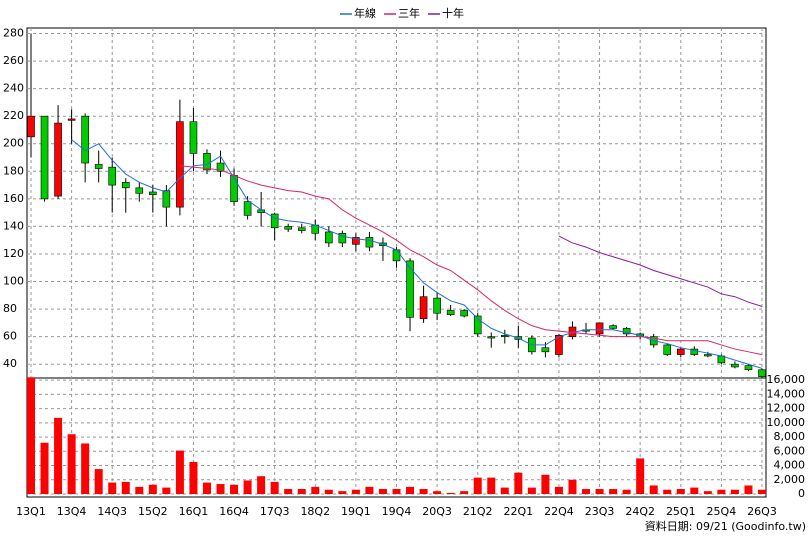 The width and height of the screenshot is (808, 540). What do you see at coordinates (13, 33) in the screenshot?
I see `y-tick-label: 280` at bounding box center [13, 33].